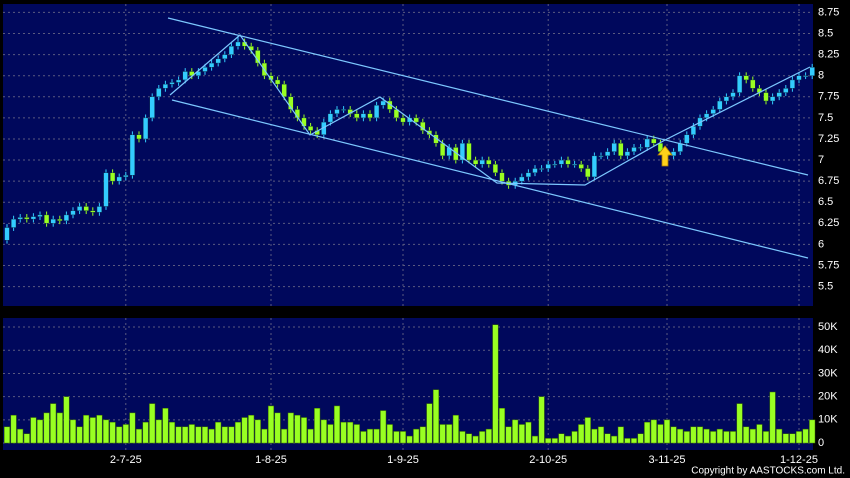  I want to click on y-tick-label: 8.25, so click(828, 55).